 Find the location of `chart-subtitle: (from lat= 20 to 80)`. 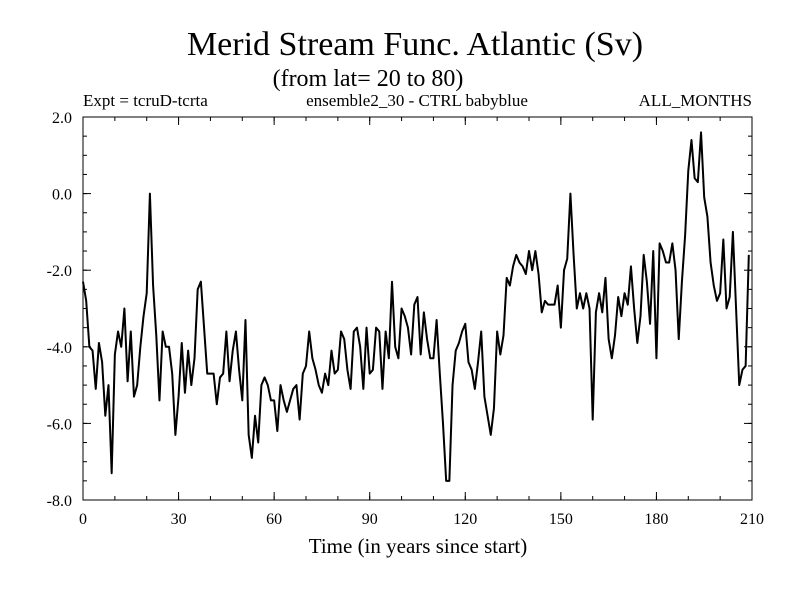

chart-subtitle: (from lat= 20 to 80) is located at coordinates (368, 79).